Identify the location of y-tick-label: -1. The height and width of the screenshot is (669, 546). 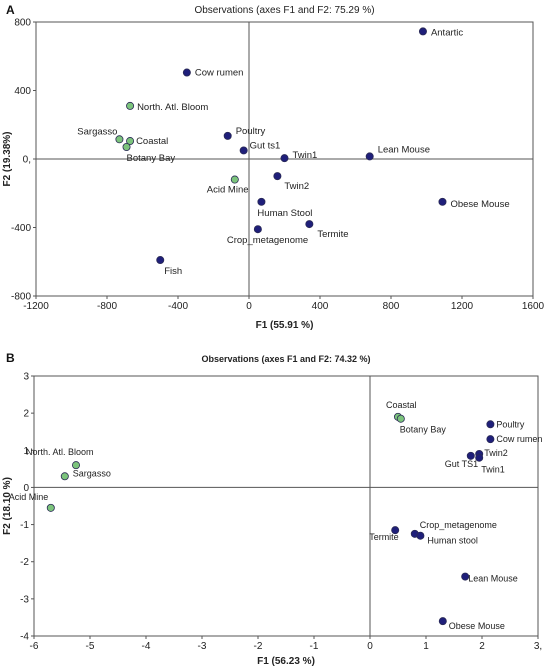
(24, 525).